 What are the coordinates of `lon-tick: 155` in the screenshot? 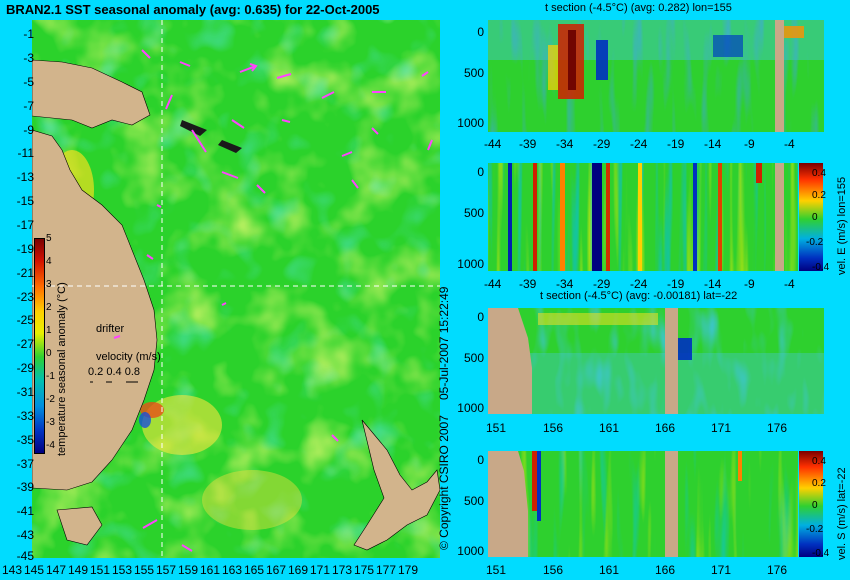 It's located at (144, 570).